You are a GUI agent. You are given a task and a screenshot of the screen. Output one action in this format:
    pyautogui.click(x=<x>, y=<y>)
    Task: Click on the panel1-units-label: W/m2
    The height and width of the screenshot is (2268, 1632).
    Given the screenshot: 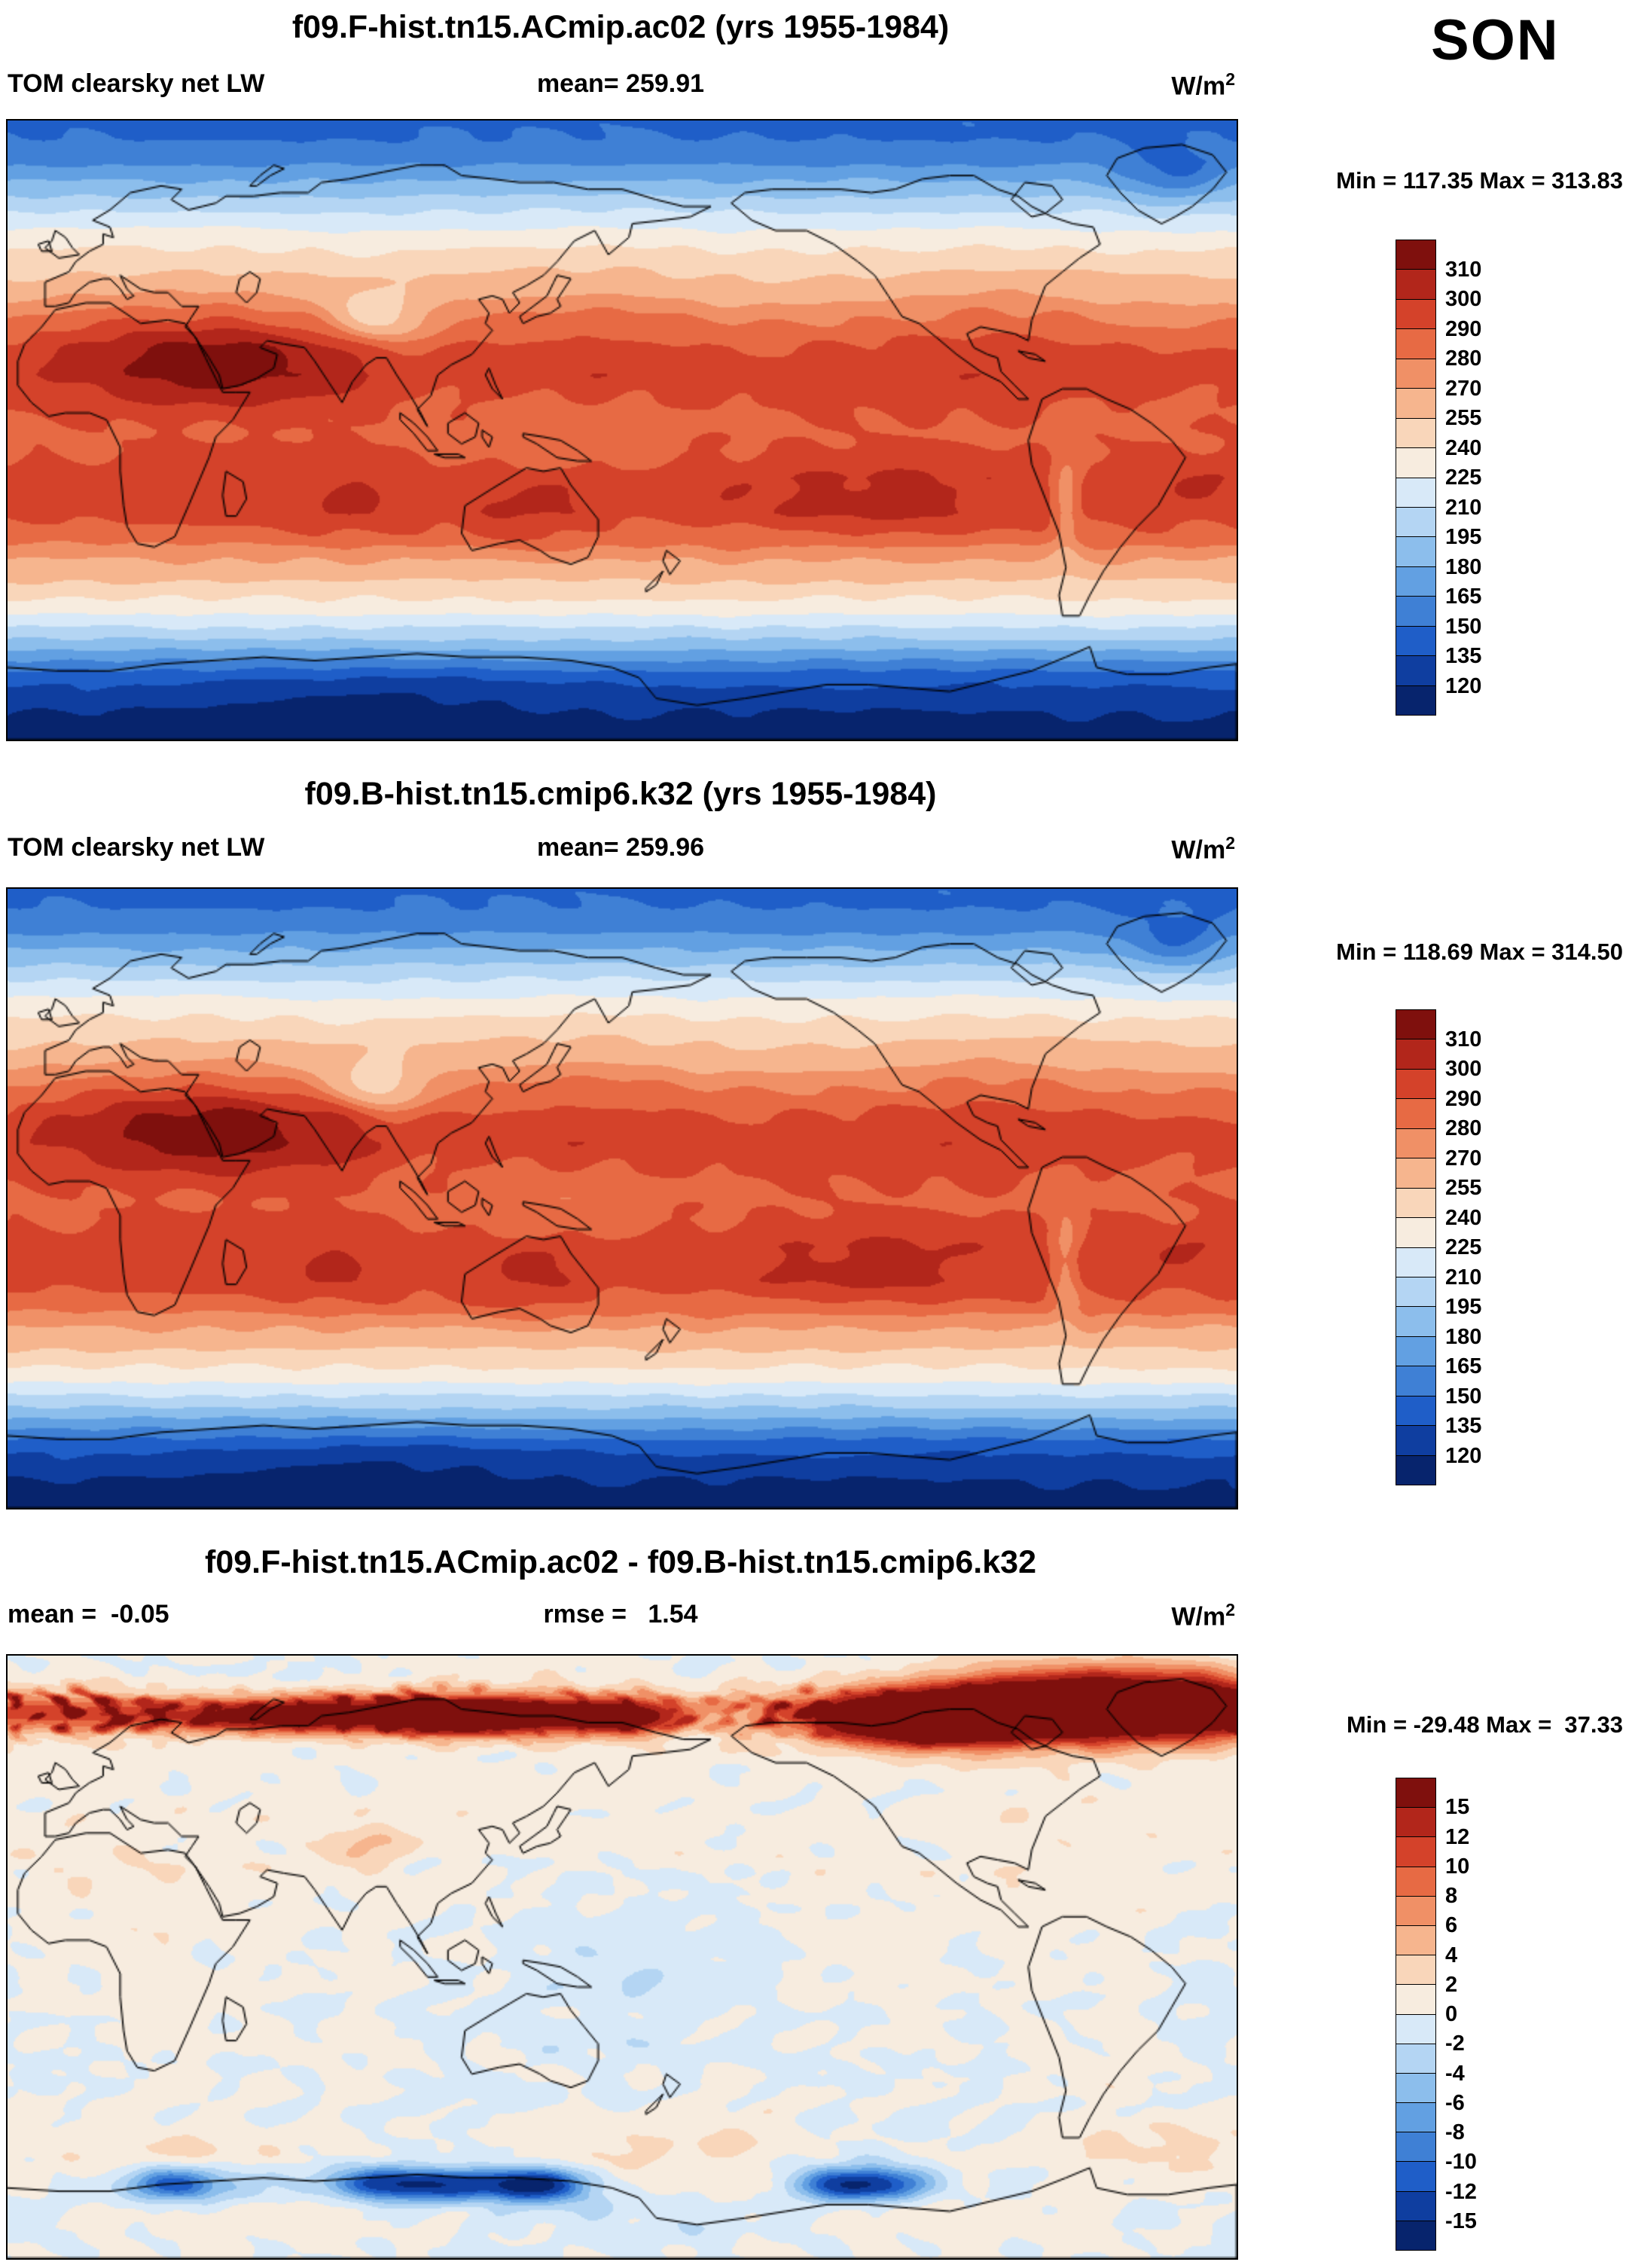 What is the action you would take?
    pyautogui.click(x=620, y=85)
    